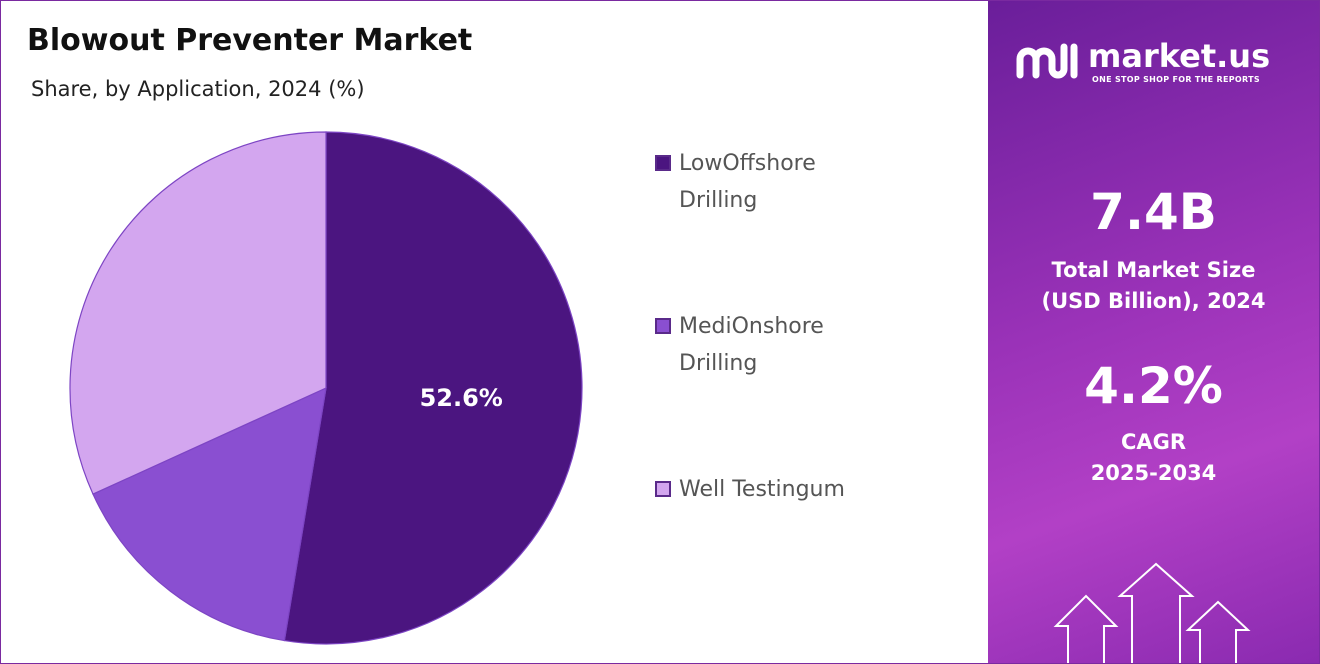 The image size is (1320, 664). What do you see at coordinates (1047, 61) in the screenshot?
I see `brand-logo` at bounding box center [1047, 61].